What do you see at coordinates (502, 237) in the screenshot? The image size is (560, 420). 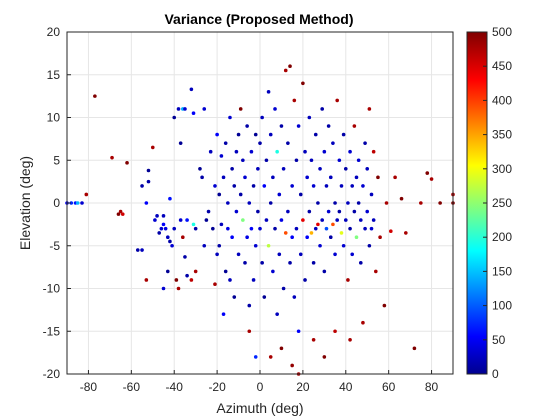 I see `colorbar-tick-label: 200` at bounding box center [502, 237].